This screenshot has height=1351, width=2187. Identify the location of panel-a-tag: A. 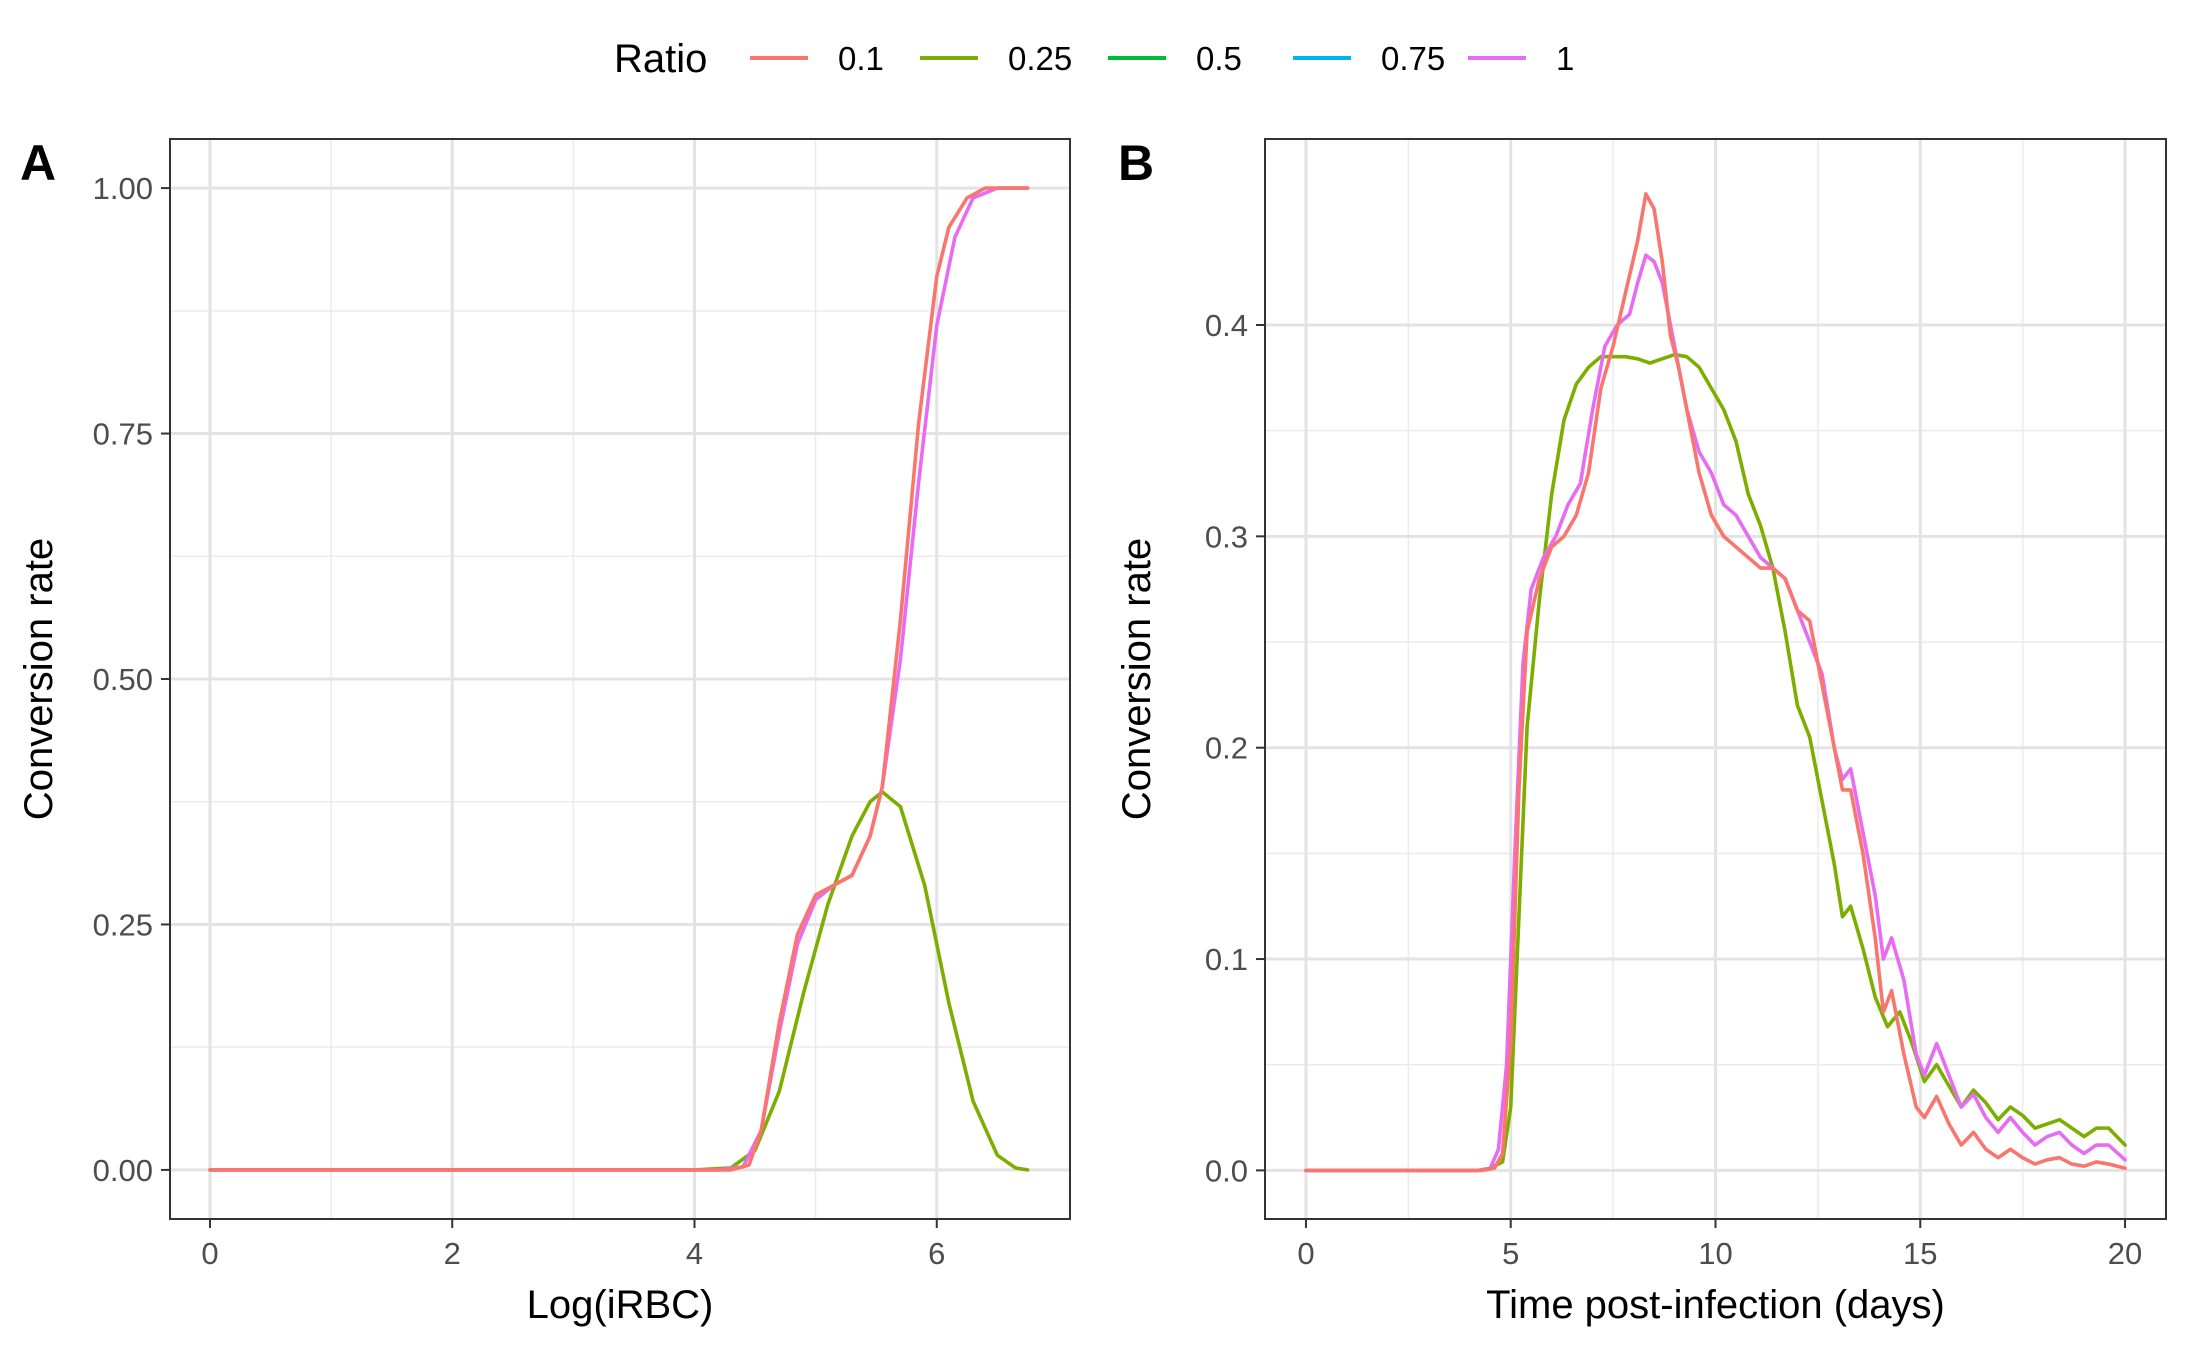
(38, 163).